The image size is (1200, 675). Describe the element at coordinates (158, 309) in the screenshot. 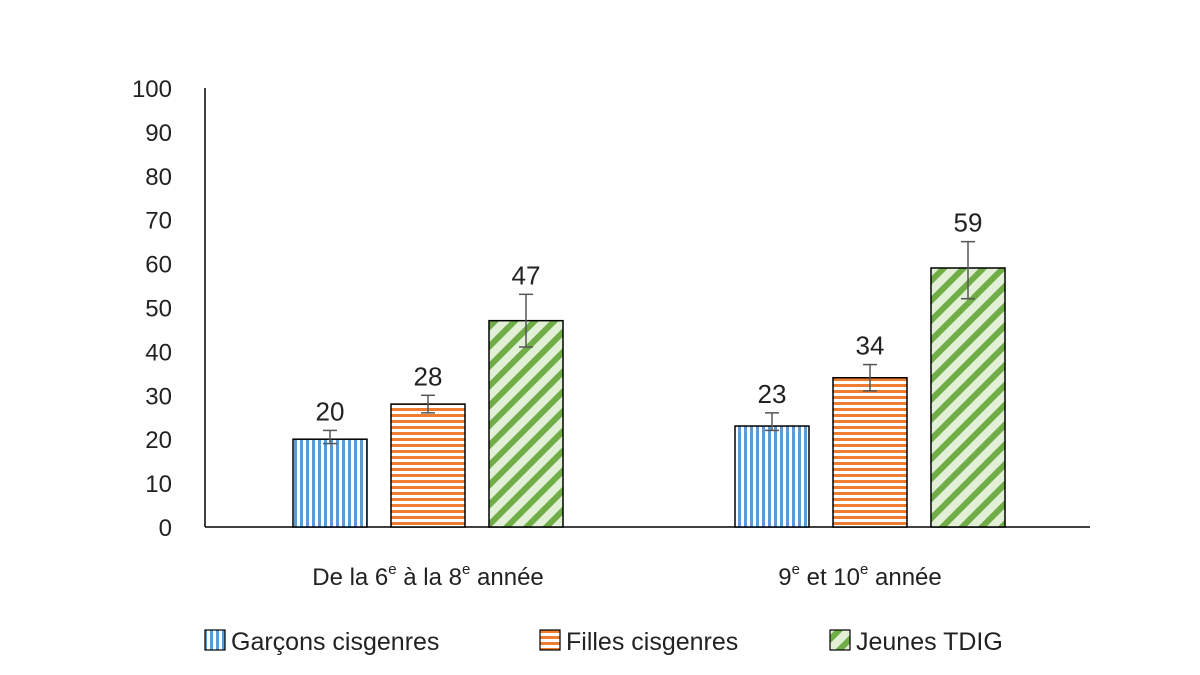

I see `y-tick-label: 50` at that location.